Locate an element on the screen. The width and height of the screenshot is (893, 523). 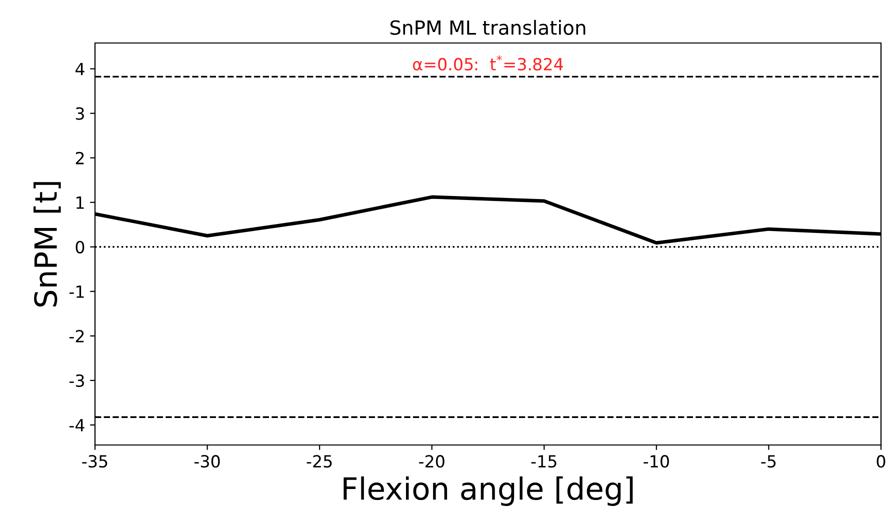
x-tick-label: -25 is located at coordinates (319, 461).